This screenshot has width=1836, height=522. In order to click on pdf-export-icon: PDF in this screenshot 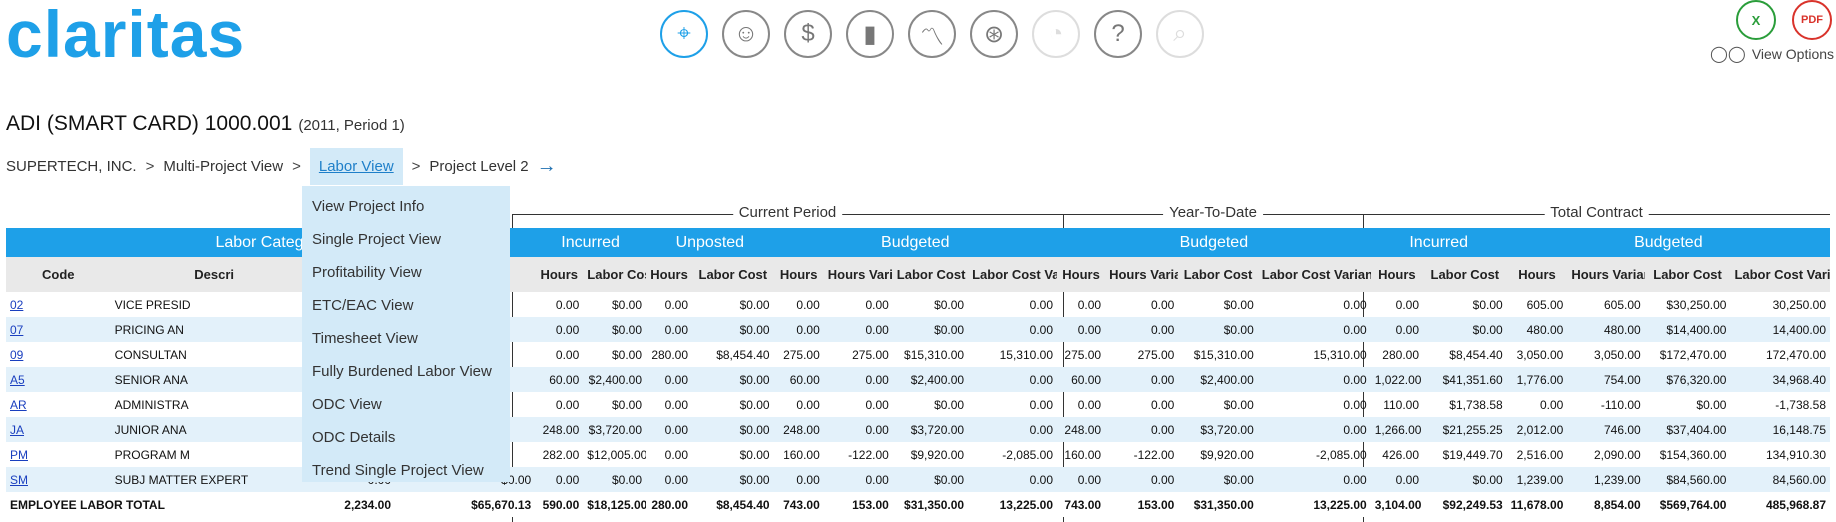, I will do `click(1812, 20)`.